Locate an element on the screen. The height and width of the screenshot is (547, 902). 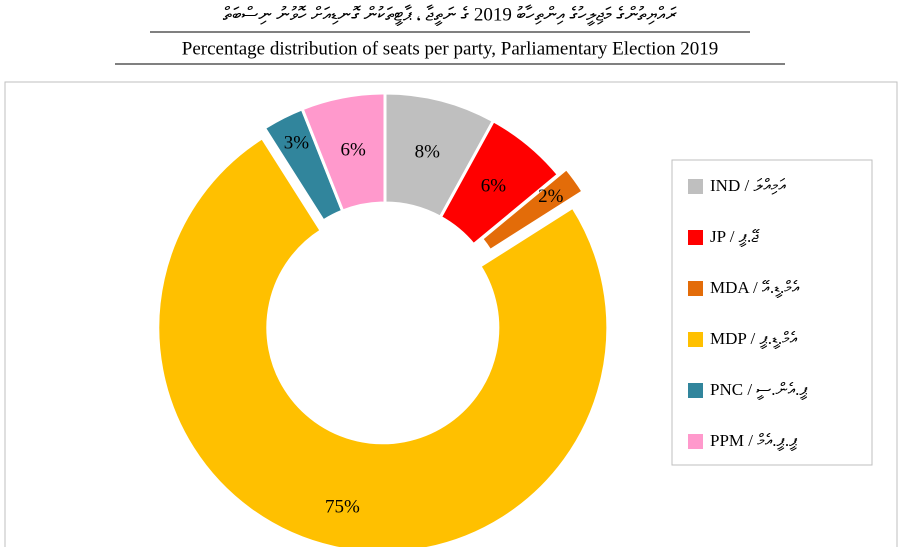
legend-label: MDA / އެމް.ޑީ.އޭ is located at coordinates (755, 288).